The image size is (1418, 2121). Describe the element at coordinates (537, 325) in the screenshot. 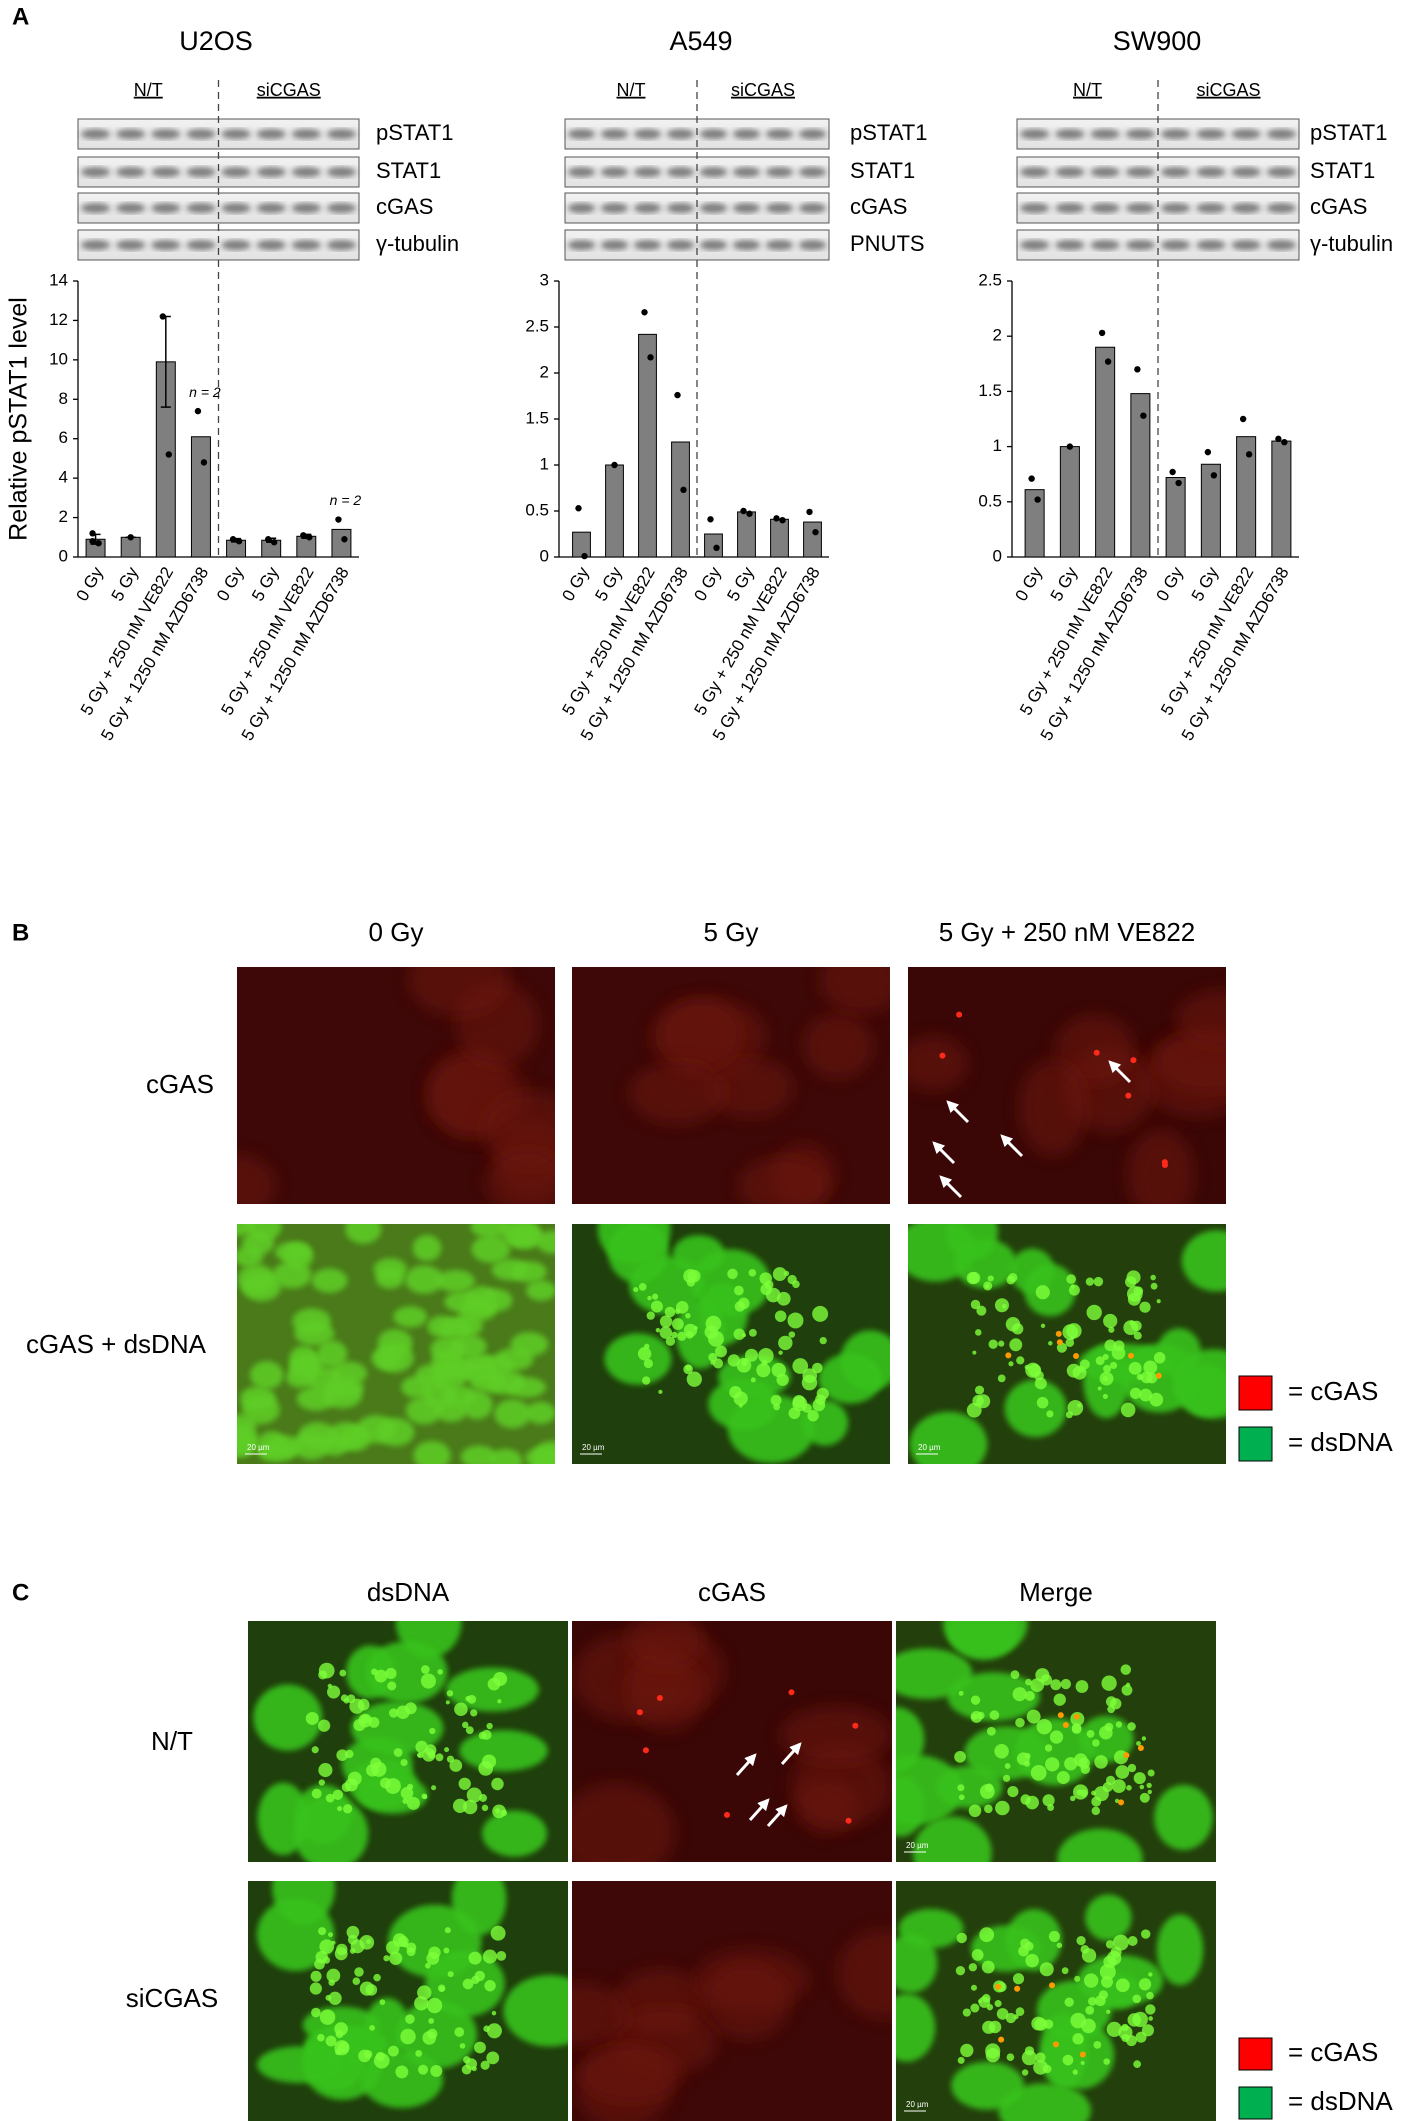

I see `y-tick-label: 2.5` at that location.